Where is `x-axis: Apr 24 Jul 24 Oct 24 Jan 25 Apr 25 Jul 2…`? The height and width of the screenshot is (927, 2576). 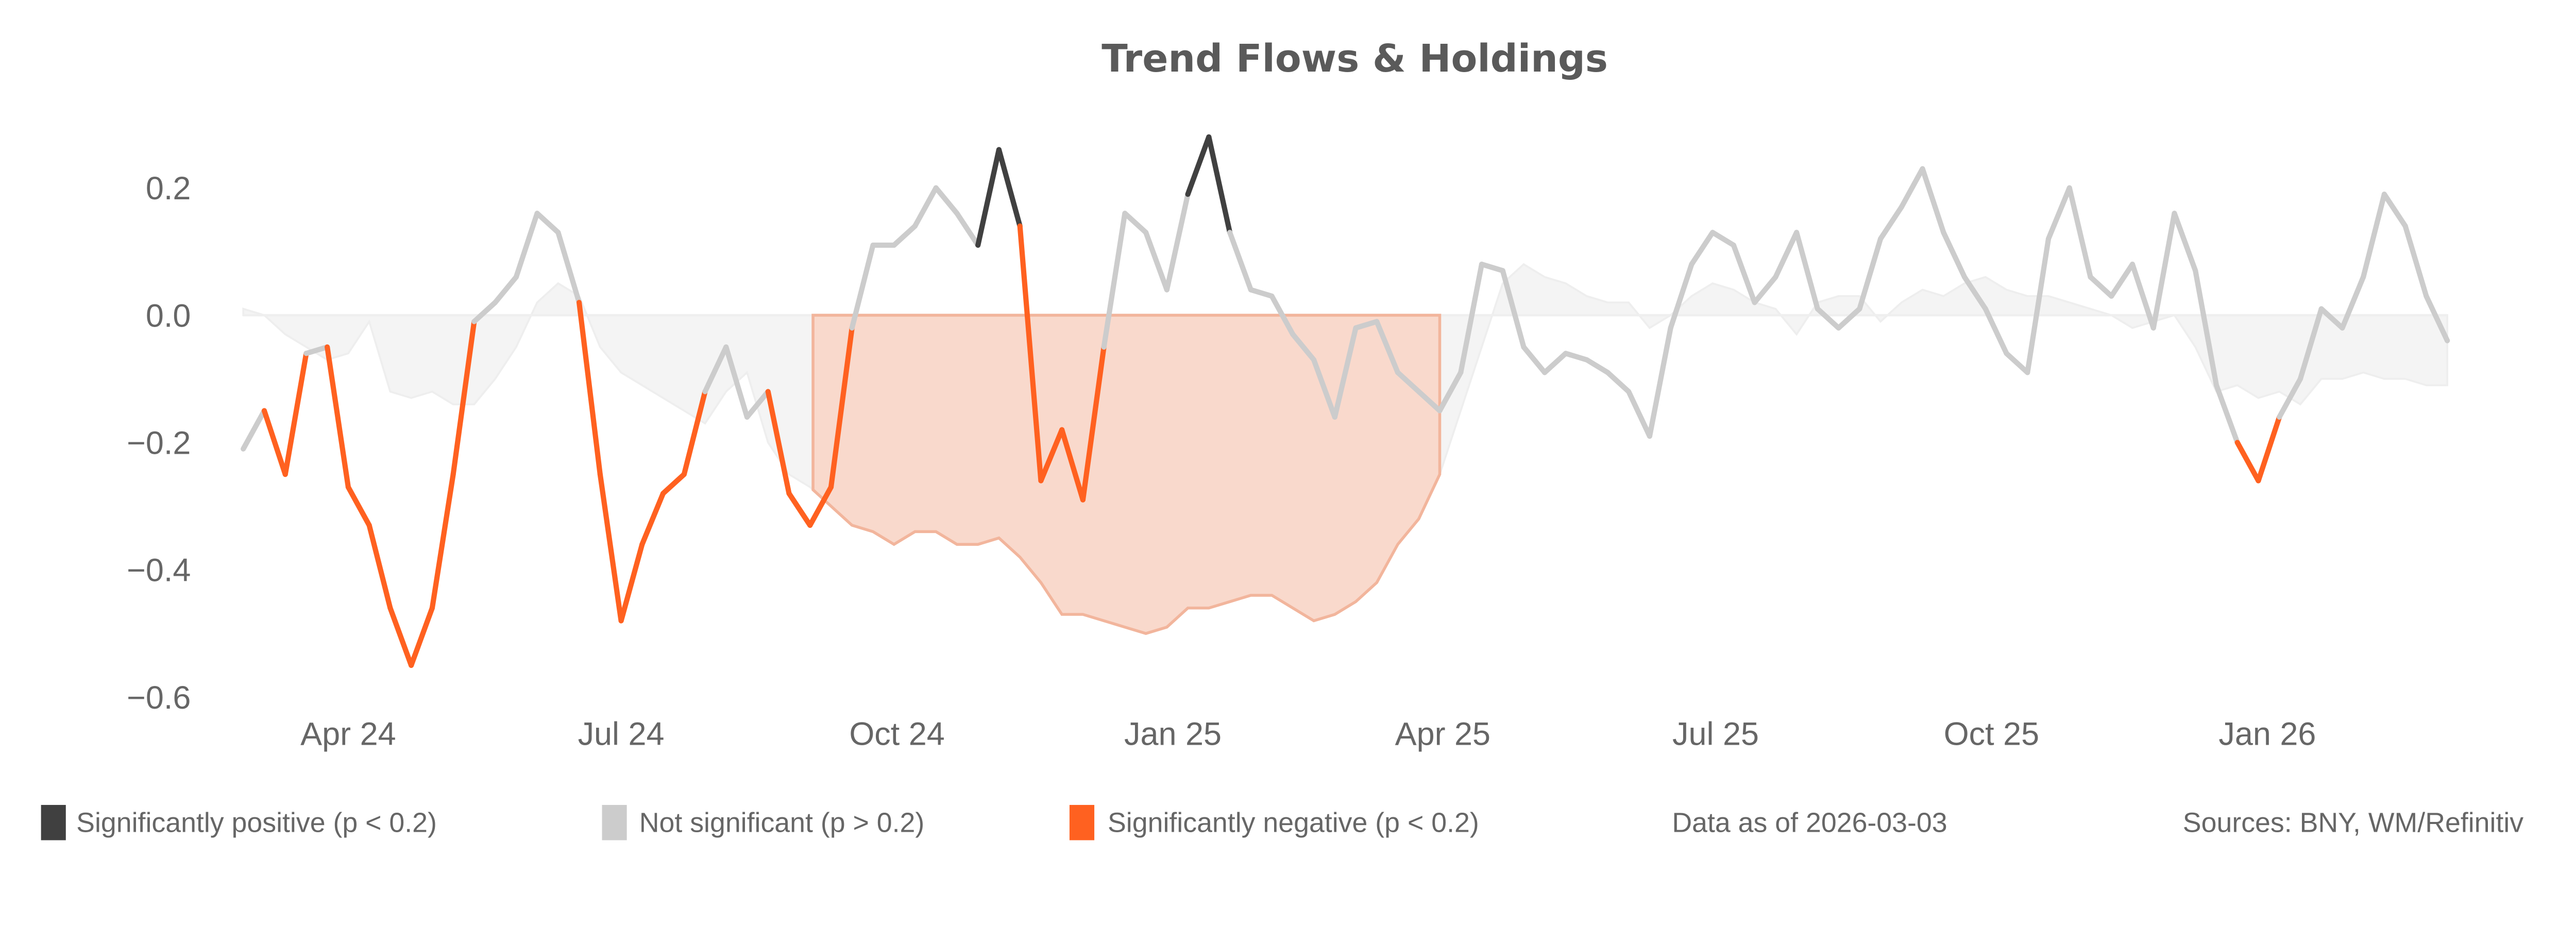 x-axis: Apr 24 Jul 24 Oct 24 Jan 25 Apr 25 Jul 2… is located at coordinates (1308, 734).